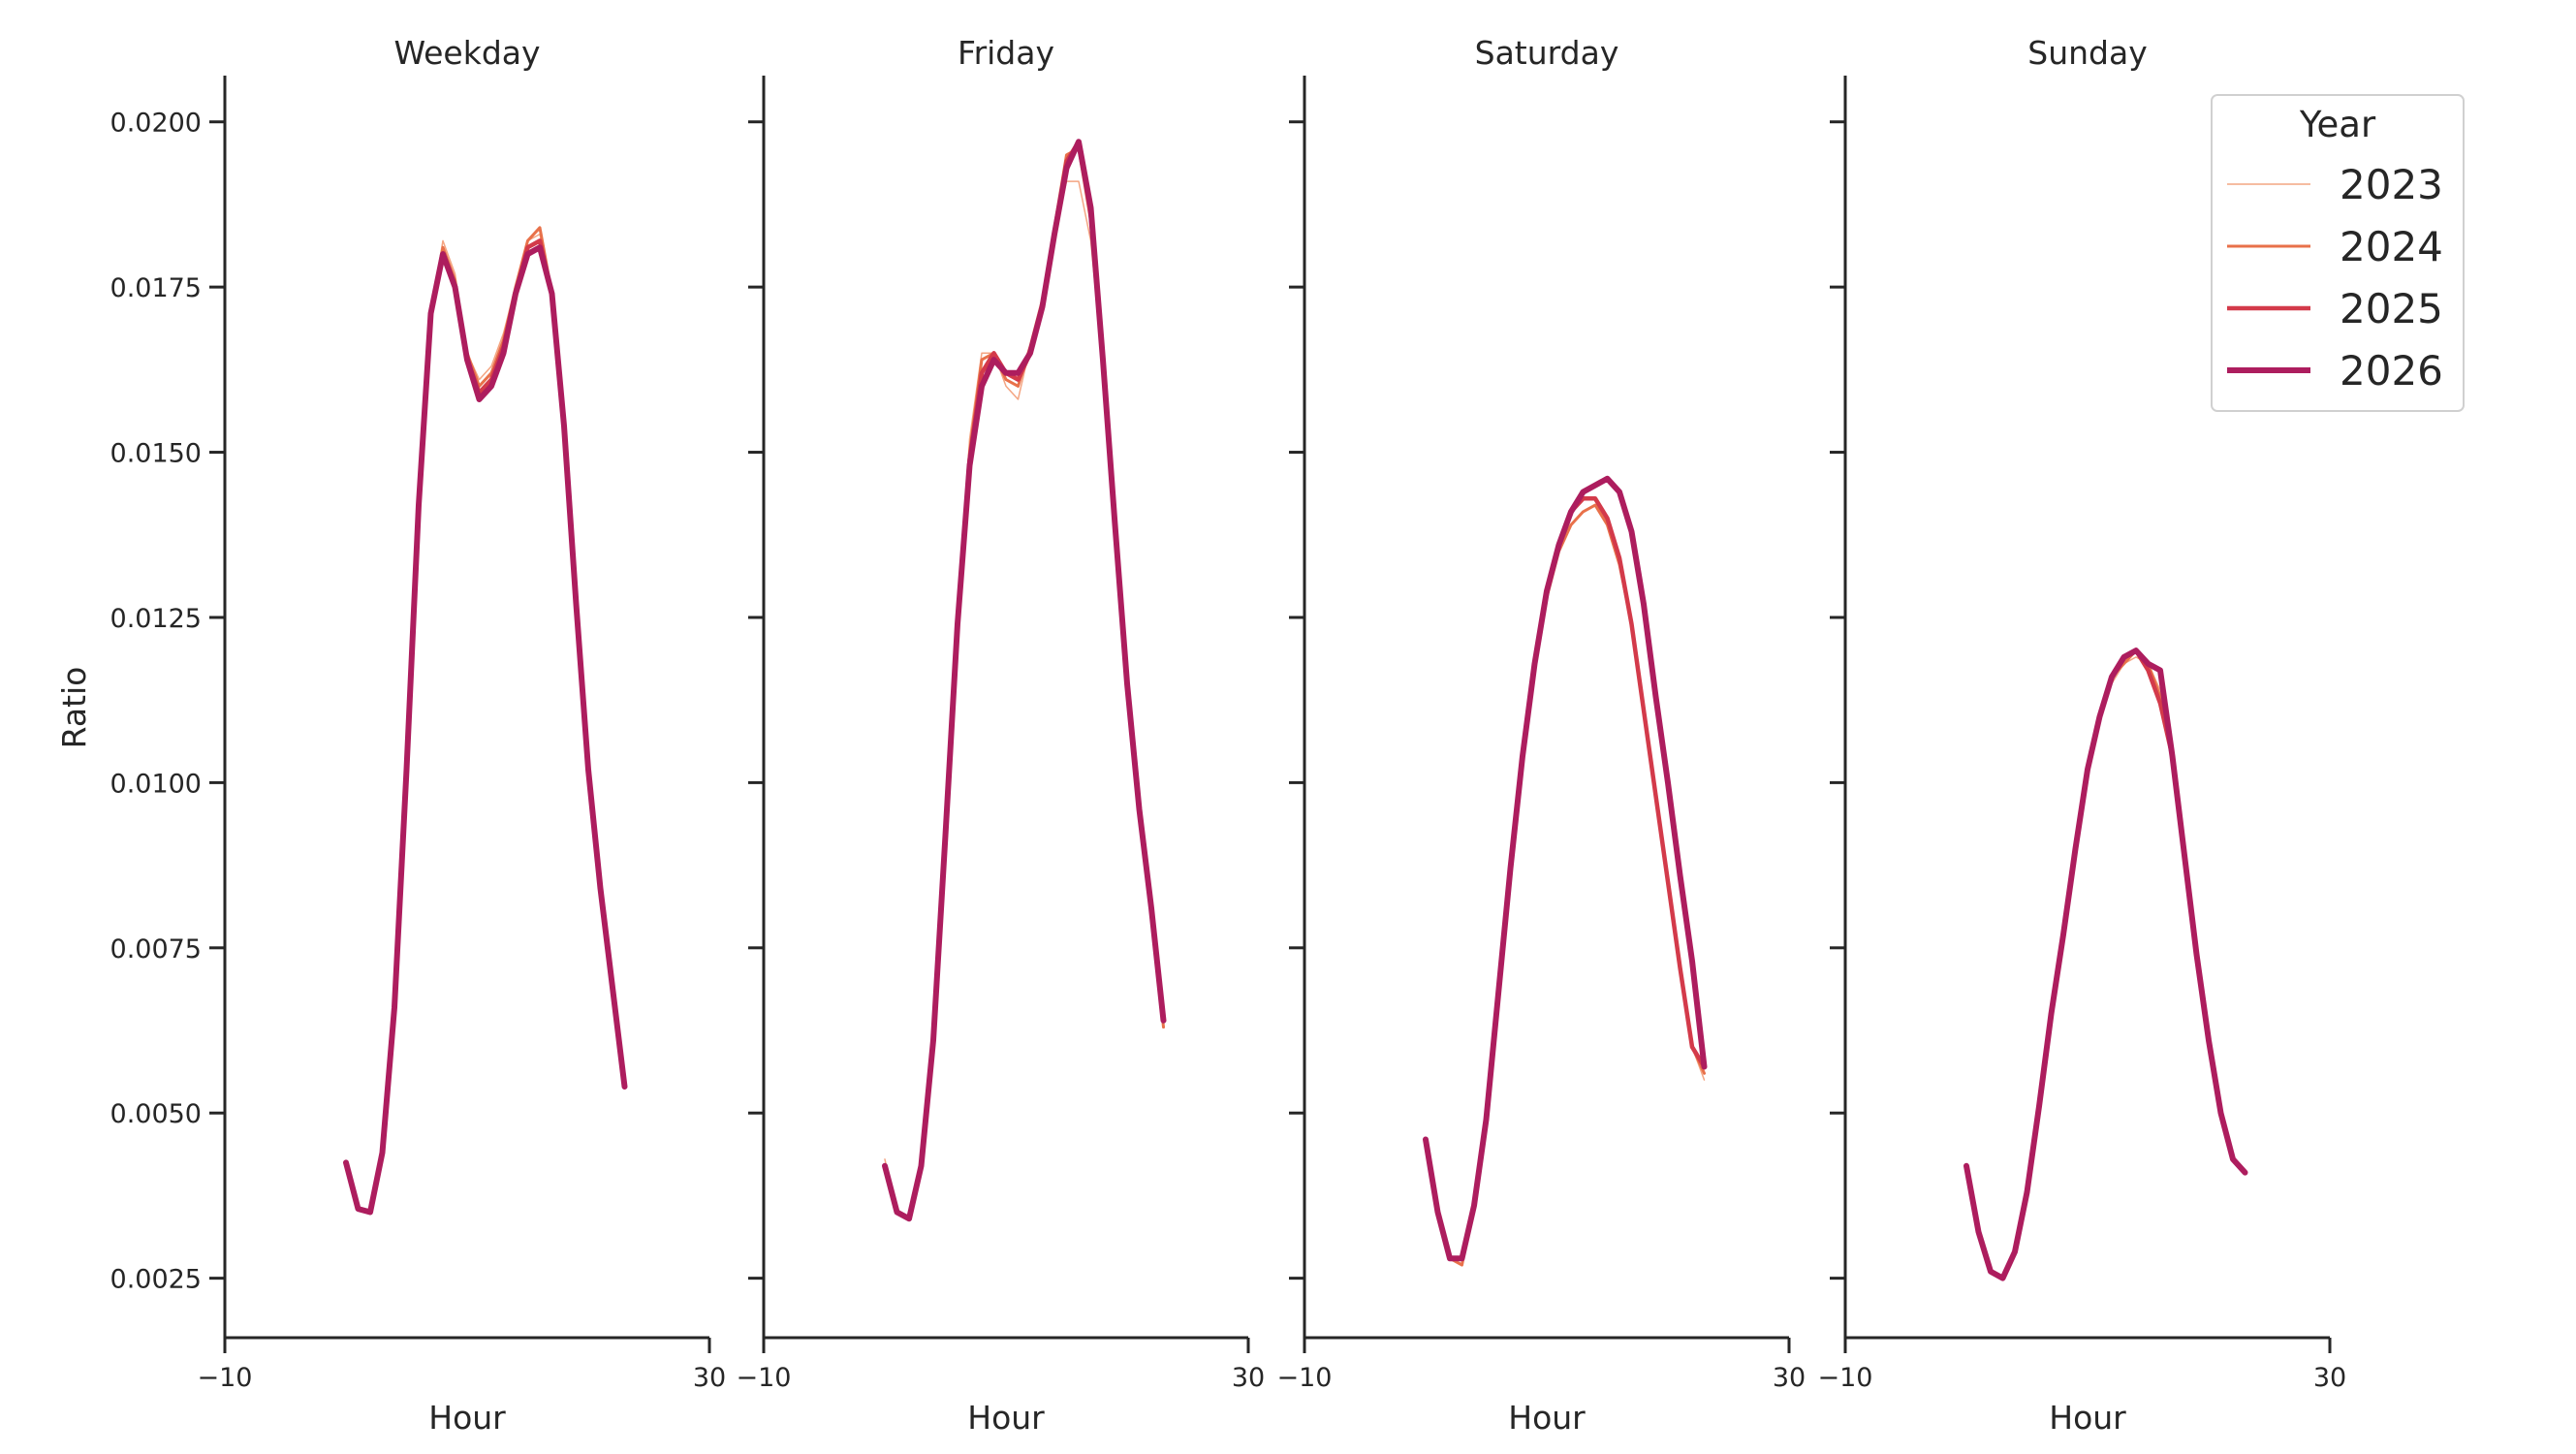 This screenshot has height=1454, width=2576. What do you see at coordinates (2087, 53) in the screenshot?
I see `panel-title: Sunday` at bounding box center [2087, 53].